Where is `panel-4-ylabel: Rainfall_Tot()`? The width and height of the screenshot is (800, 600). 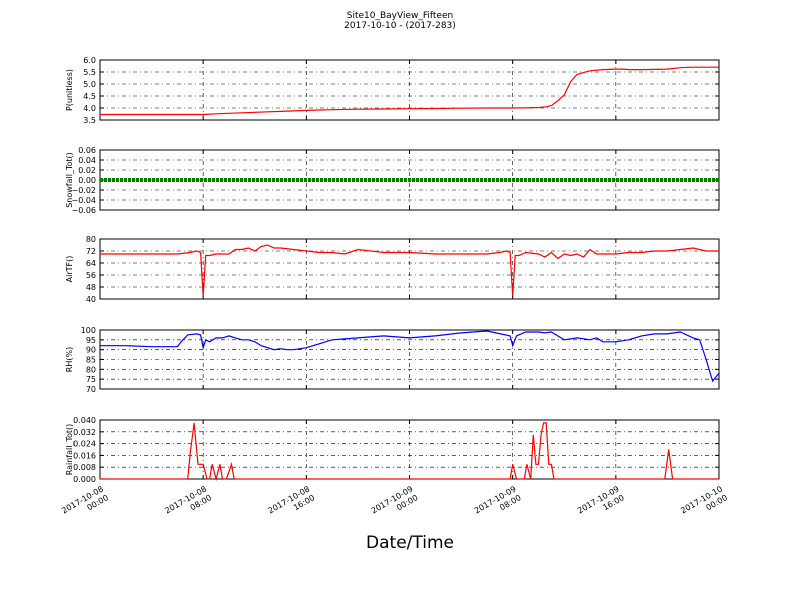 panel-4-ylabel: Rainfall_Tot() is located at coordinates (69, 450).